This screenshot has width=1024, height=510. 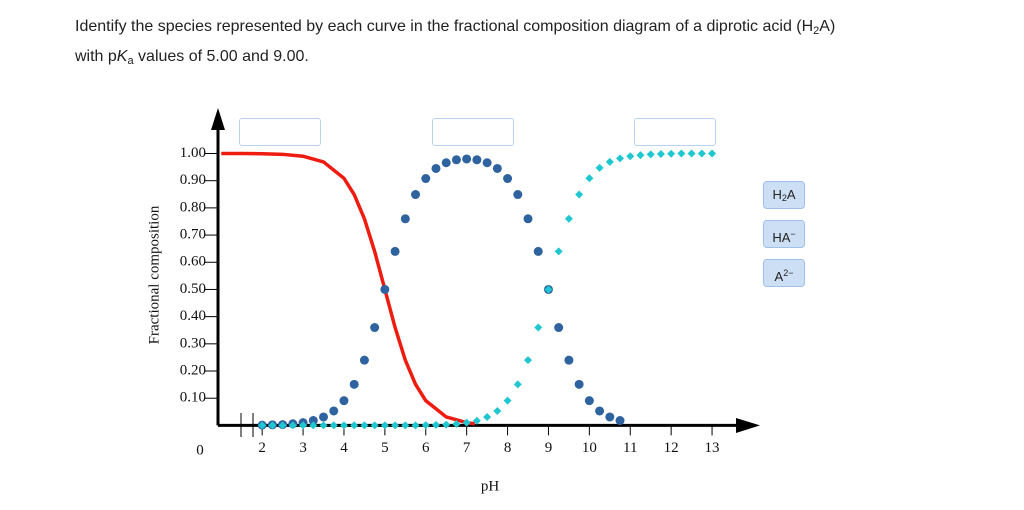 What do you see at coordinates (455, 59) in the screenshot?
I see `question-line: with pKa values of 5.00 and 9.00.` at bounding box center [455, 59].